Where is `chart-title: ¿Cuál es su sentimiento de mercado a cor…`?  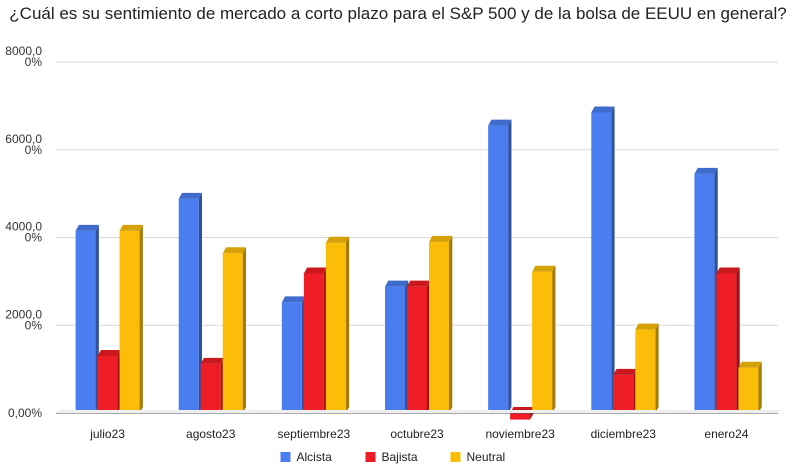 chart-title: ¿Cuál es su sentimiento de mercado a cor… is located at coordinates (398, 13).